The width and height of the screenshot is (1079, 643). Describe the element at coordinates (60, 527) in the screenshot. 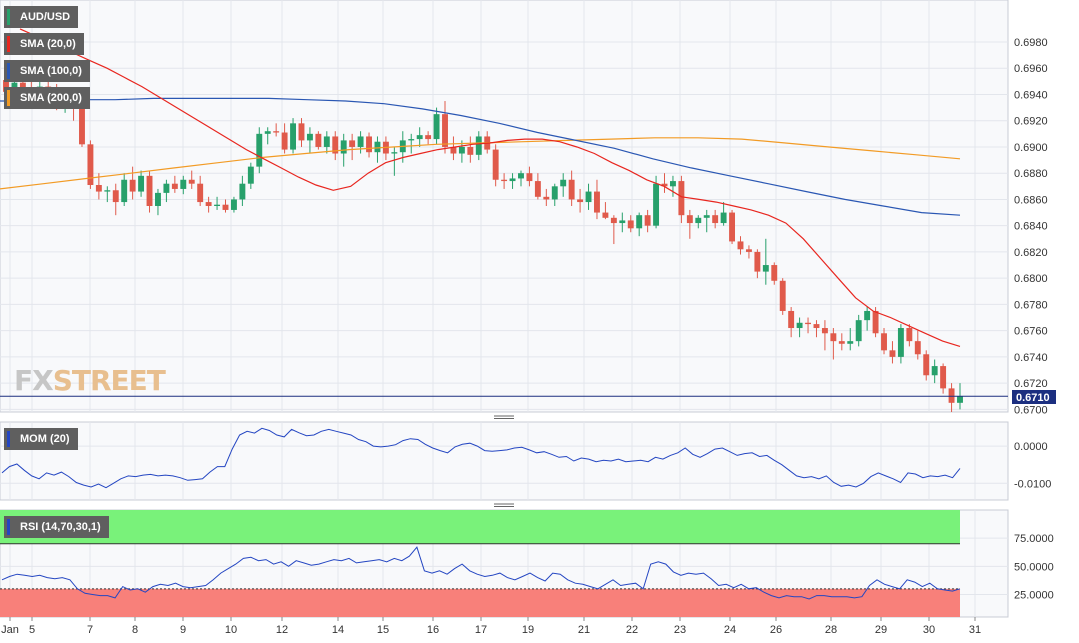

I see `legend-rsi-text: RSI (14,70,30,1)` at that location.